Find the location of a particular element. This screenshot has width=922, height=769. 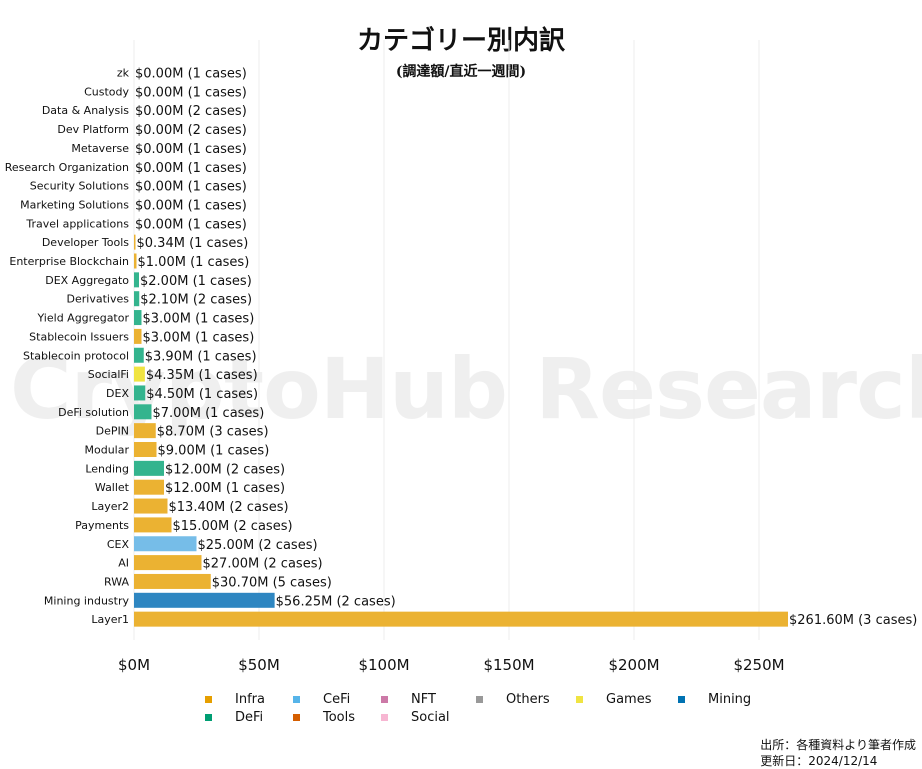

y-tick-label: SocialFi is located at coordinates (108, 374).